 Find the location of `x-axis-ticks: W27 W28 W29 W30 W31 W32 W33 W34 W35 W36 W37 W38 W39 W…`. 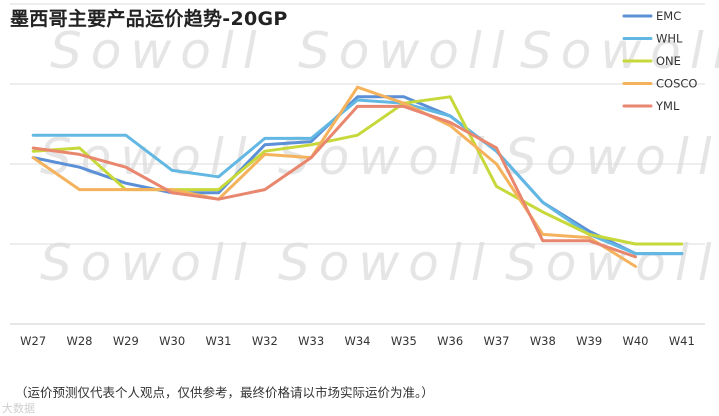

x-axis-ticks: W27 W28 W29 W30 W31 W32 W33 W34 W35 W36 W37 W38 W39 W… is located at coordinates (357, 341).